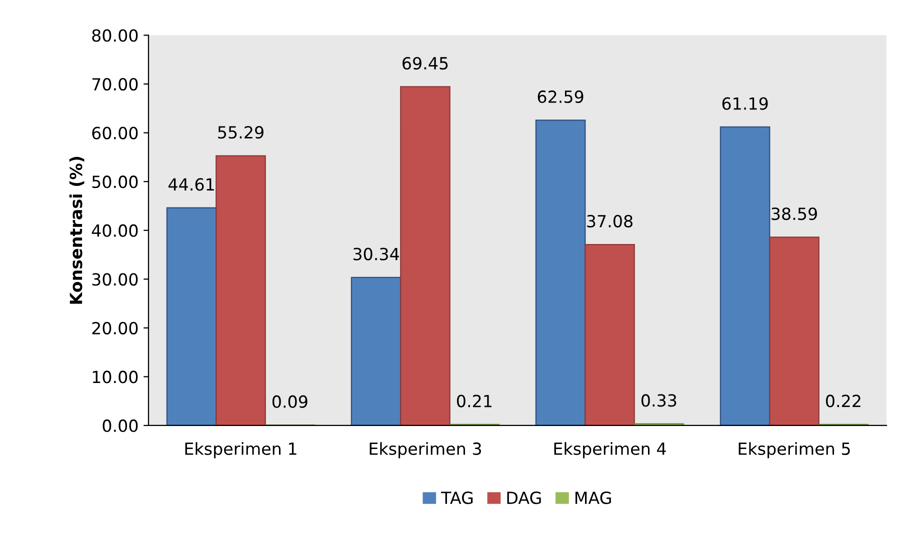  What do you see at coordinates (593, 497) in the screenshot?
I see `legend-label: MAG` at bounding box center [593, 497].